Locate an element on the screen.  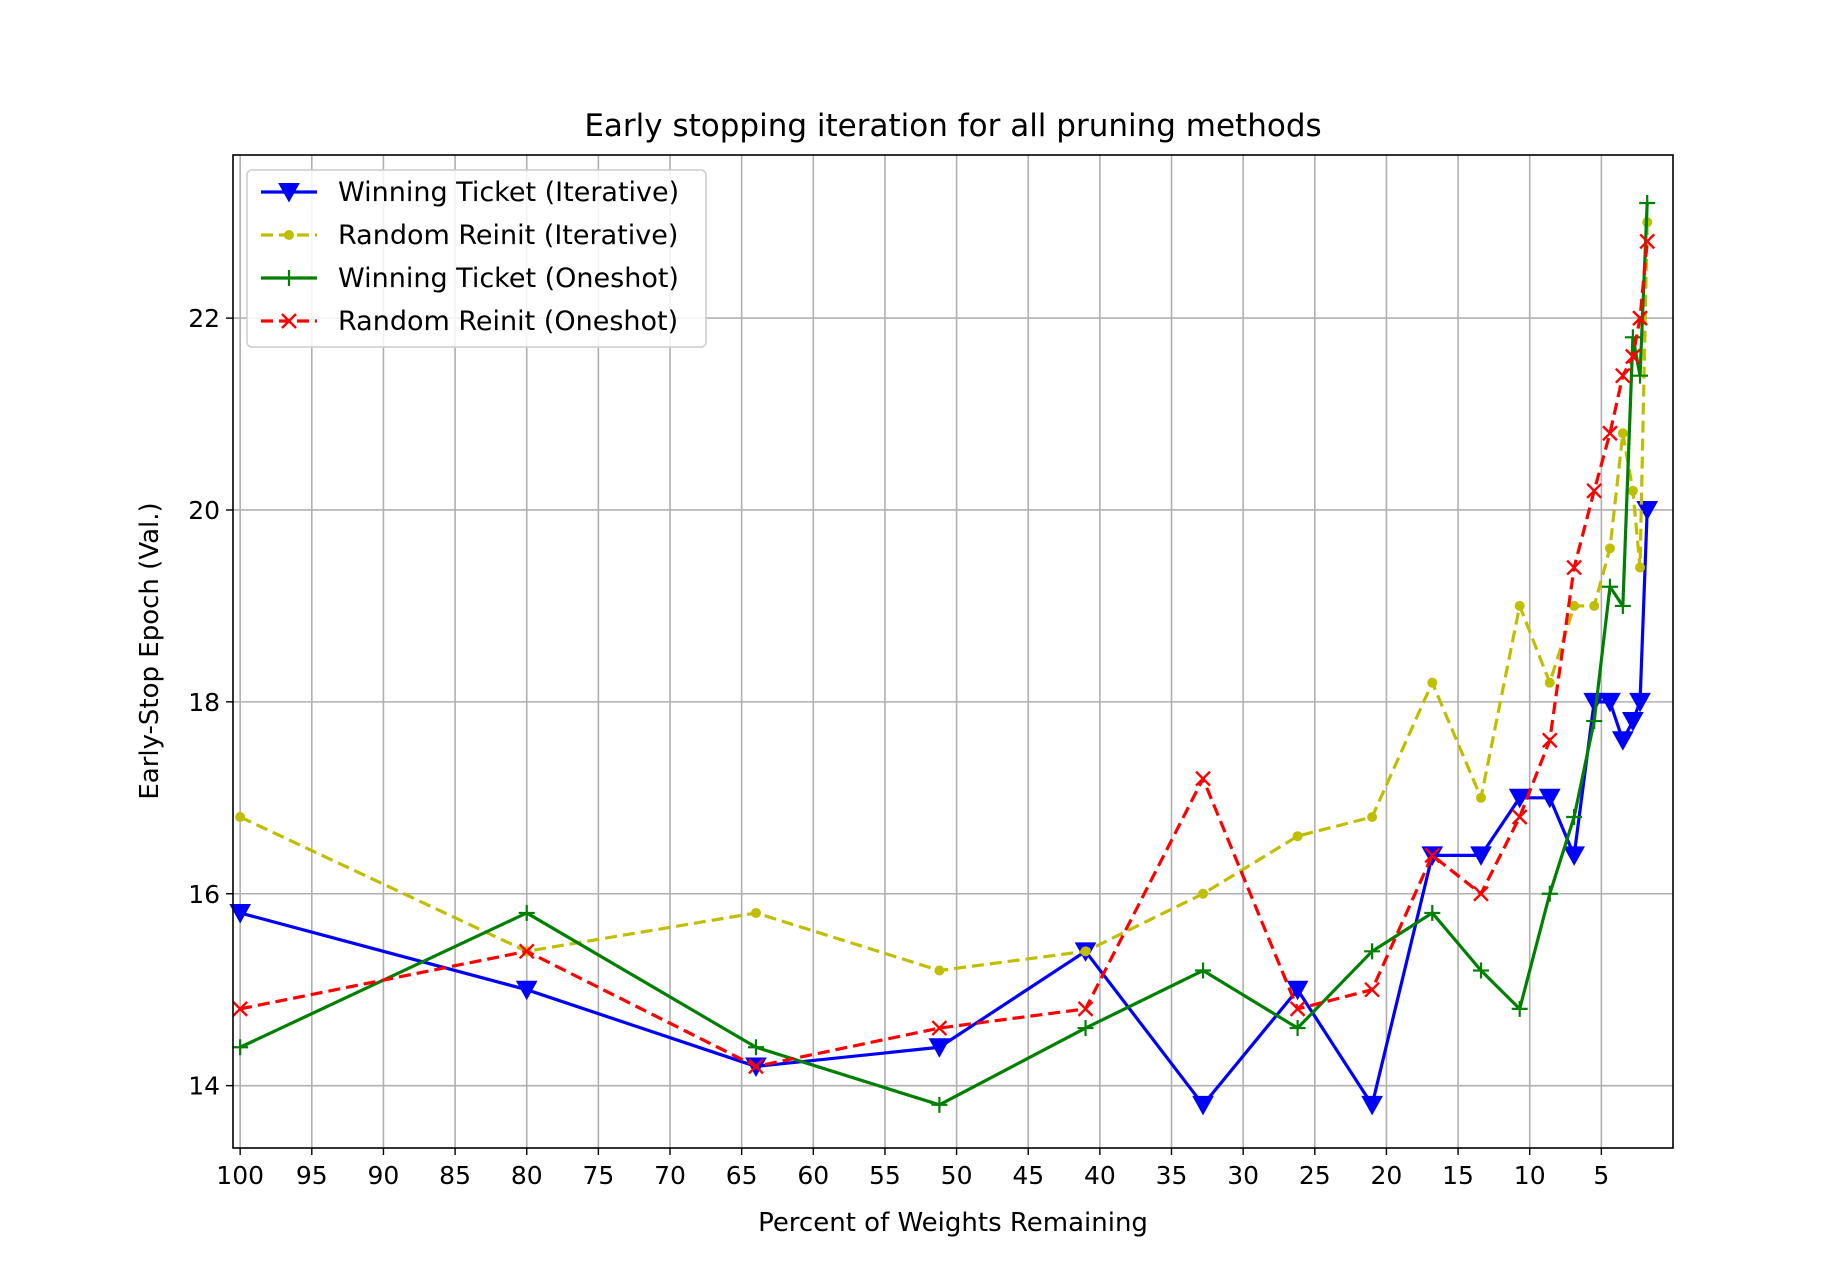
y-axis-ticks: 14 16 18 20 22 is located at coordinates (210, 702).